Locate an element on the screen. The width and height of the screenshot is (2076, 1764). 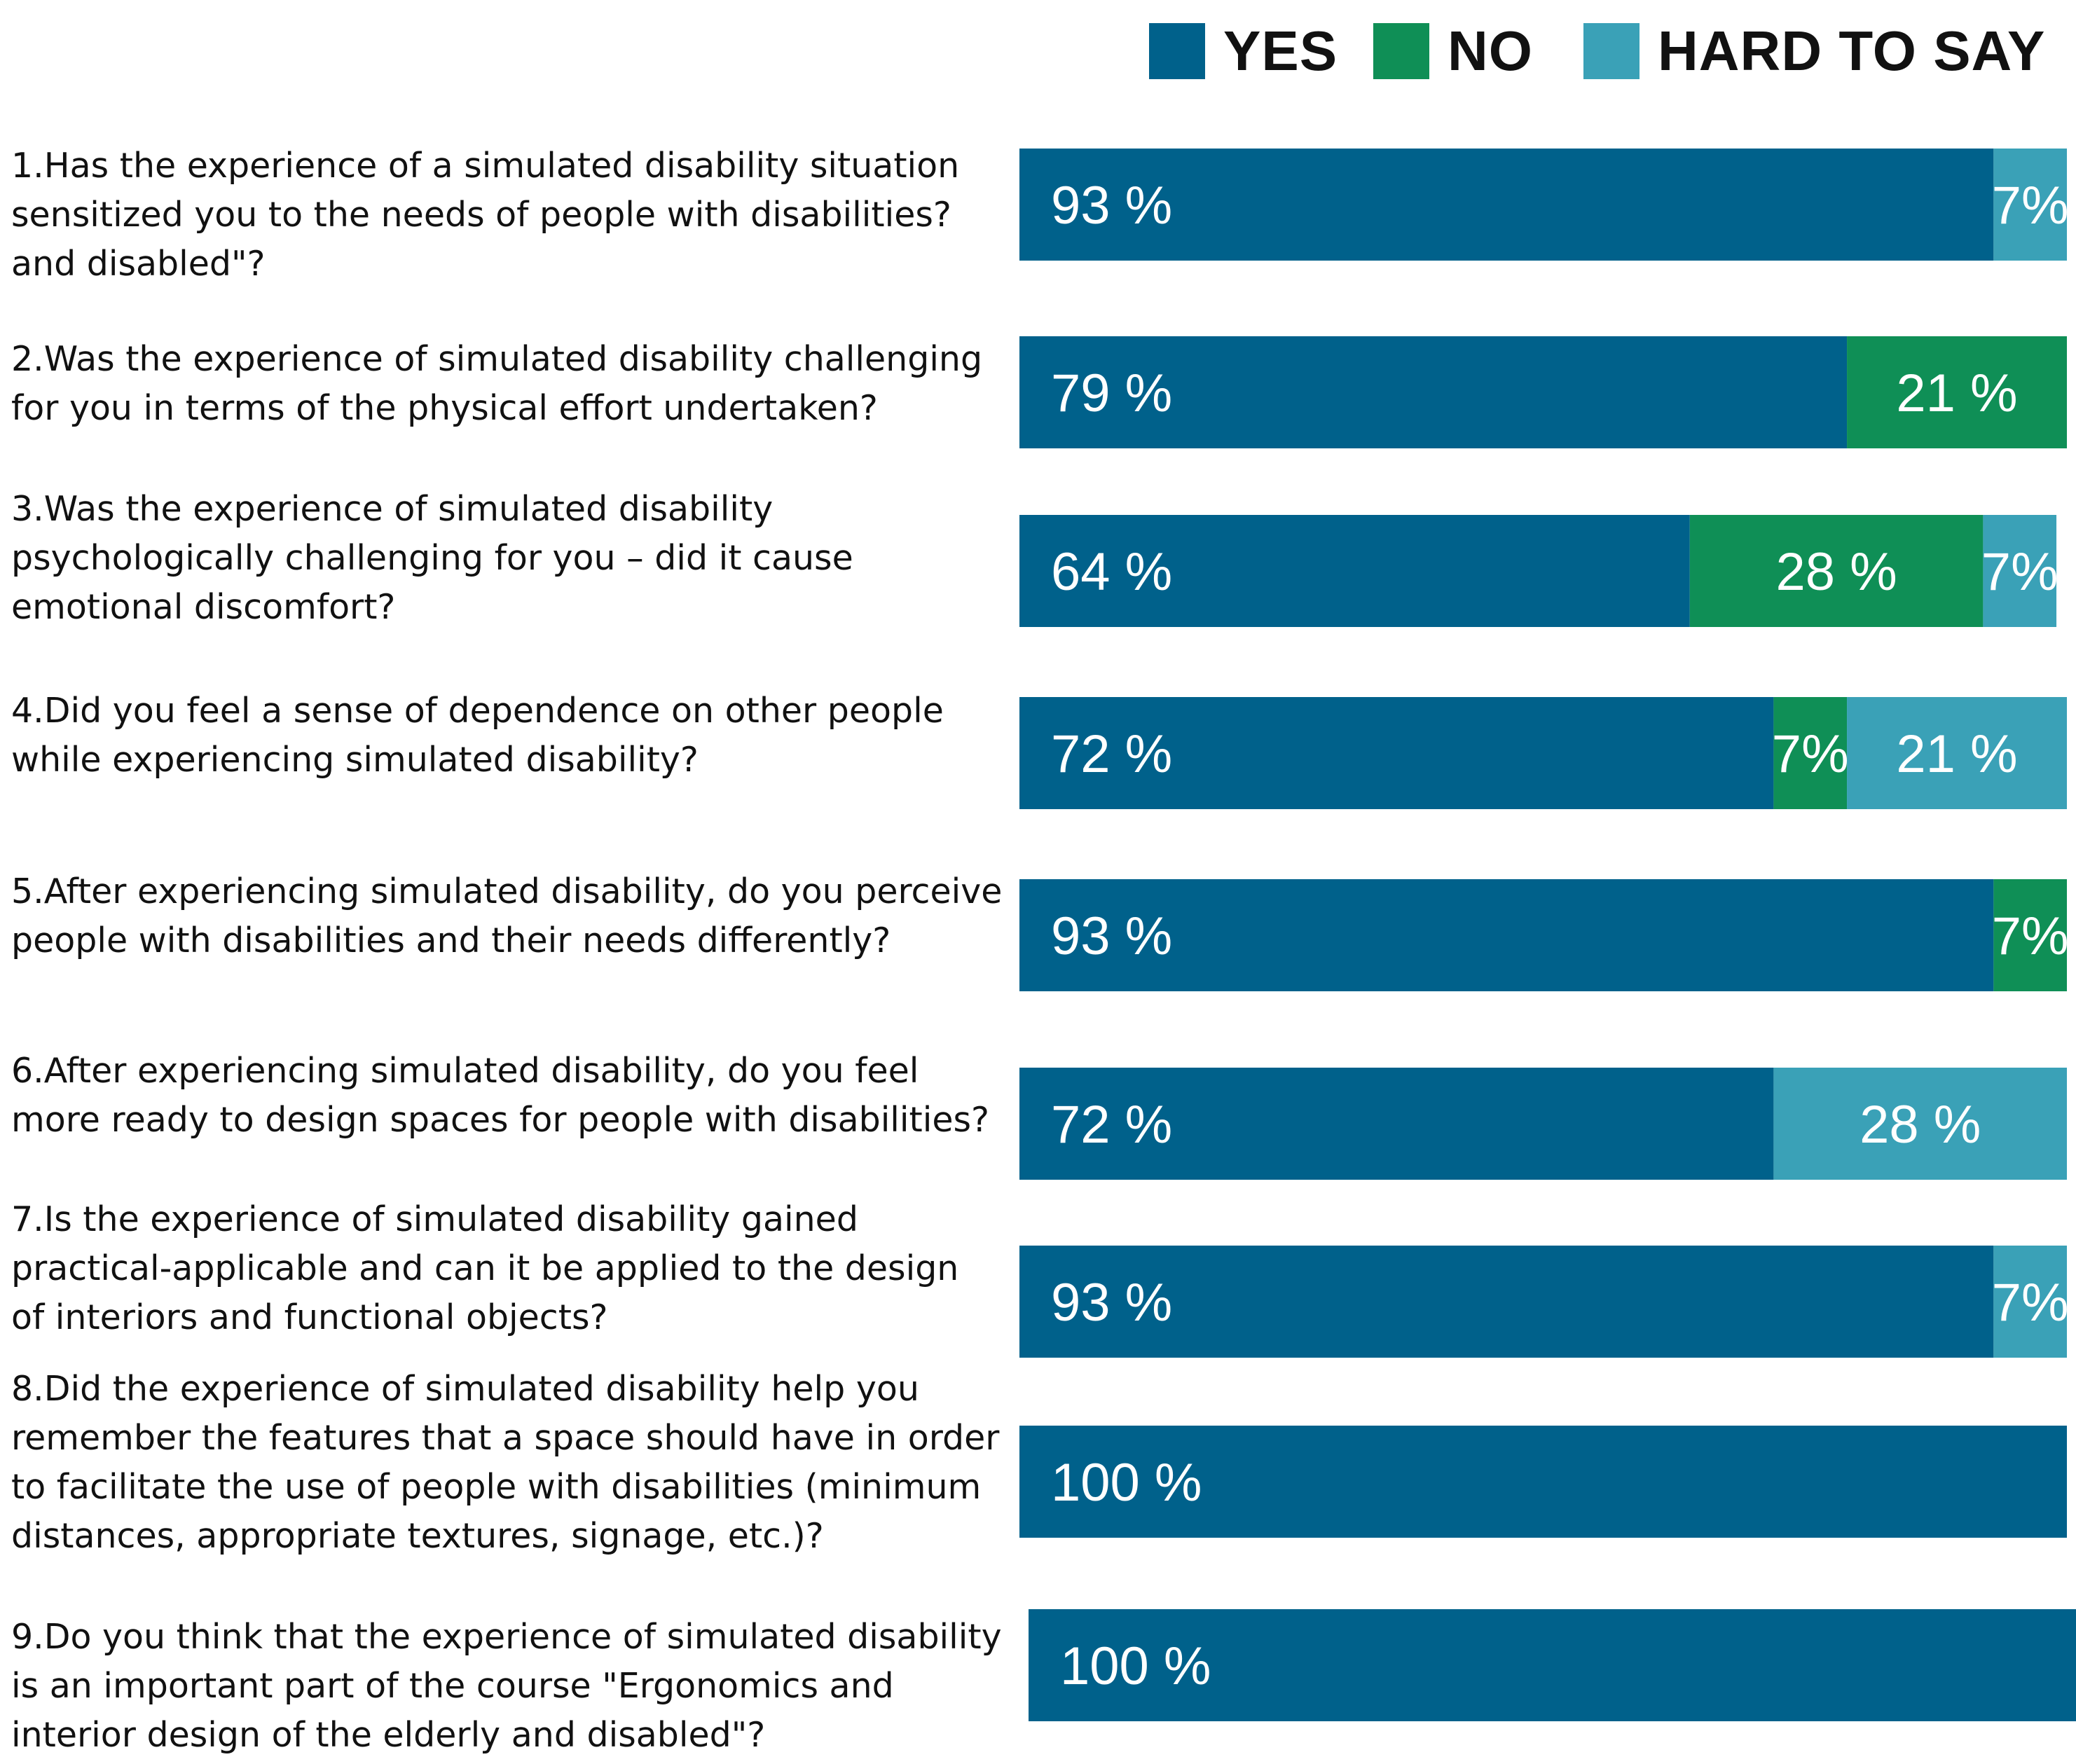
question-3-line: emotional discomfort? is located at coordinates (203, 607).